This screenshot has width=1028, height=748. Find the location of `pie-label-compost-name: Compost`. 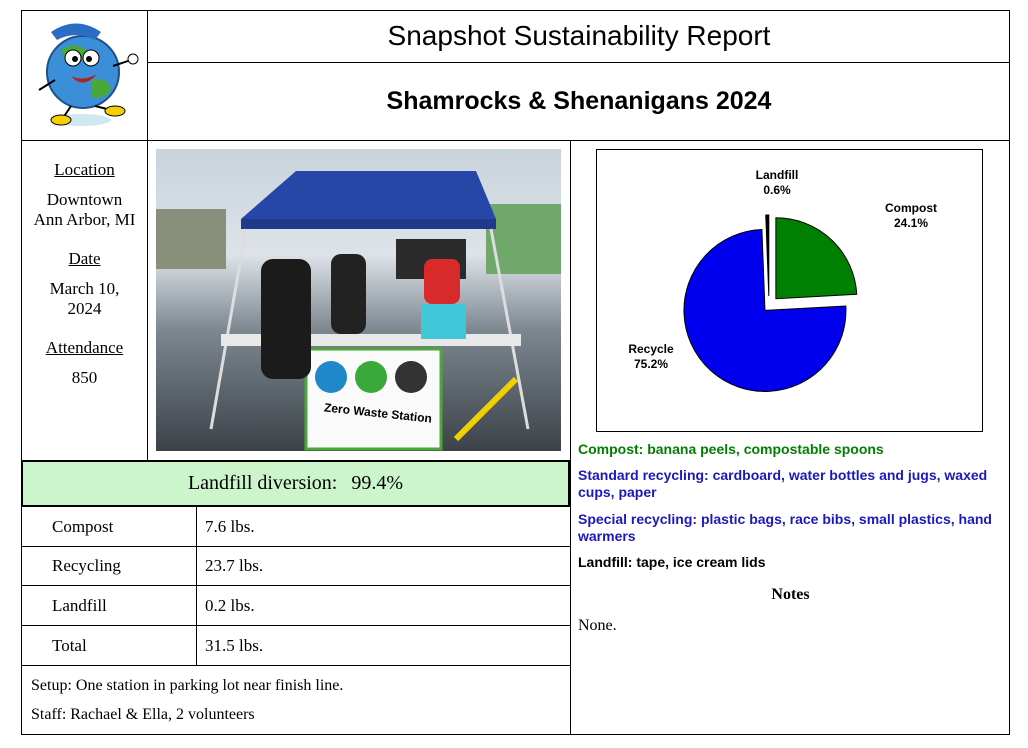

pie-label-compost-name: Compost is located at coordinates (911, 208).